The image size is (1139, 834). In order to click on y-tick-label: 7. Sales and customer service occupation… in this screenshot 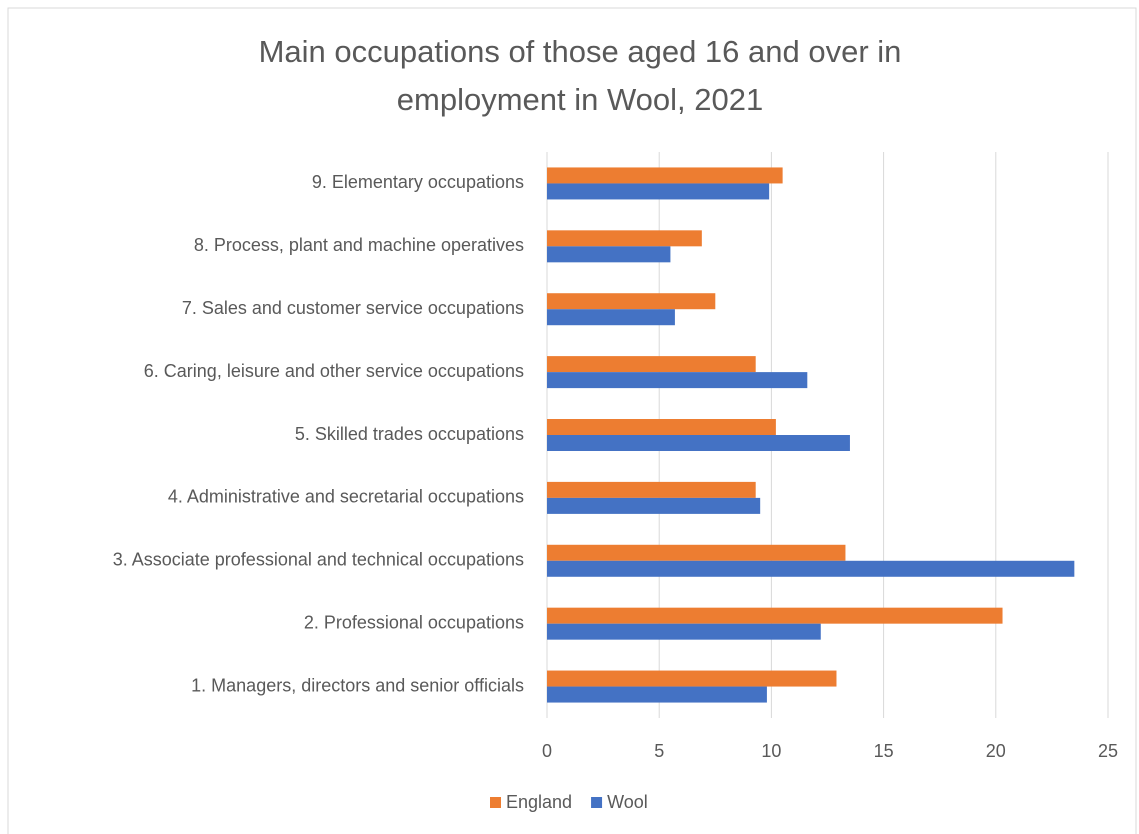, I will do `click(353, 308)`.